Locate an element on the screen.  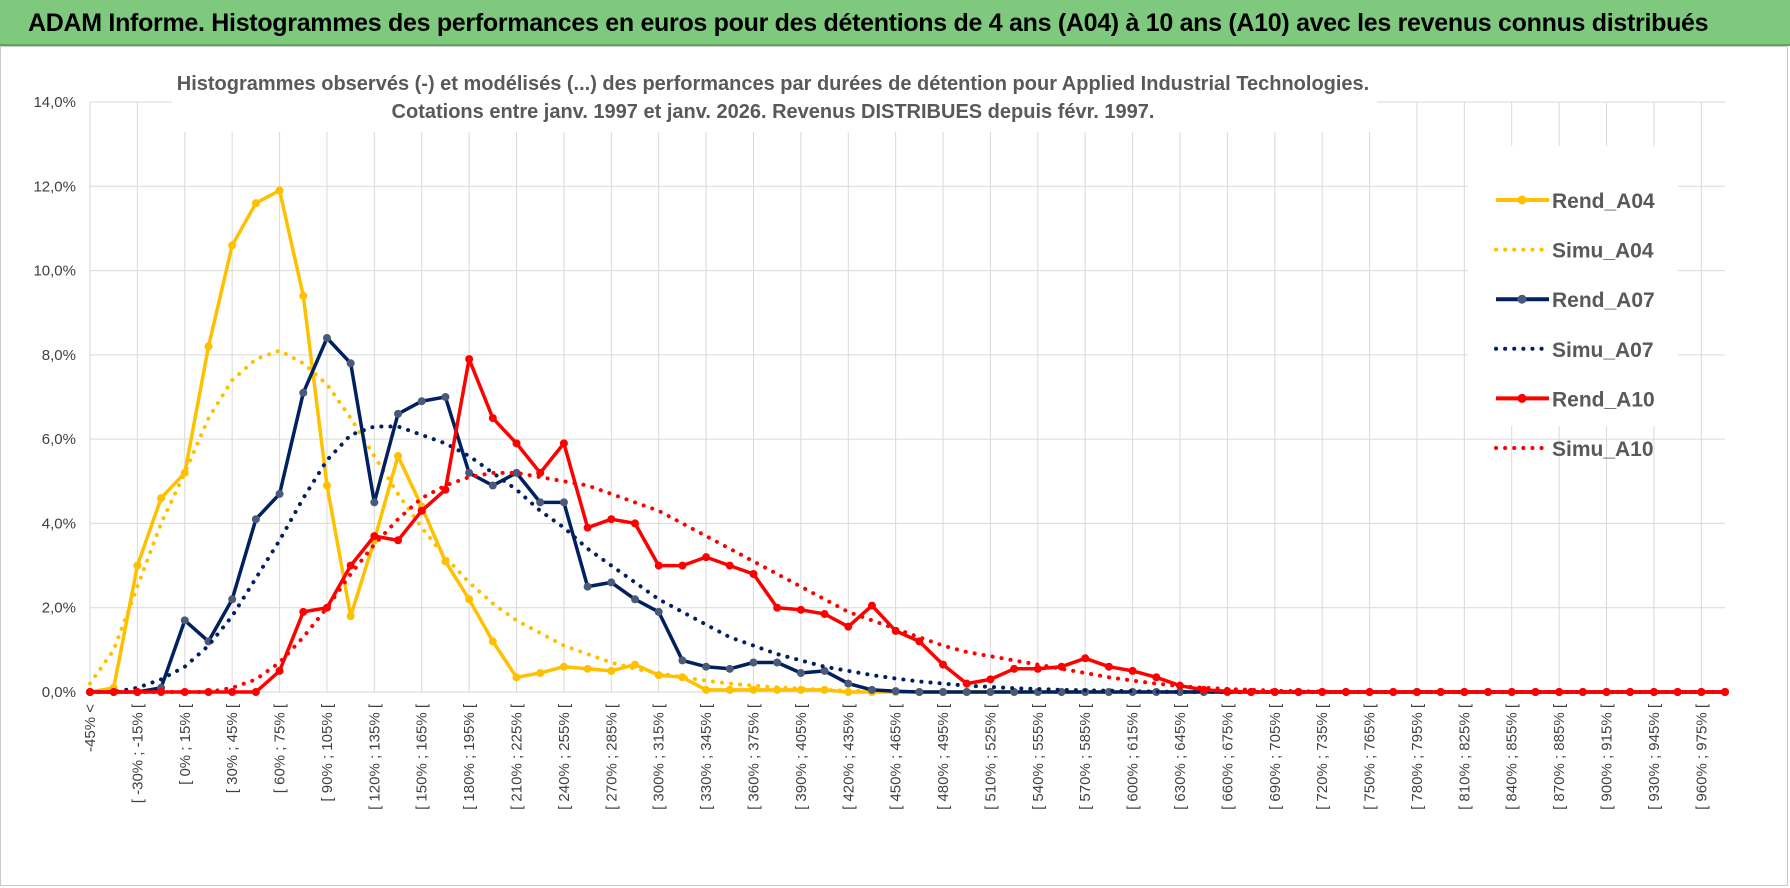
x-tick-label: [ 840% ; 855% [ is located at coordinates (1512, 756).